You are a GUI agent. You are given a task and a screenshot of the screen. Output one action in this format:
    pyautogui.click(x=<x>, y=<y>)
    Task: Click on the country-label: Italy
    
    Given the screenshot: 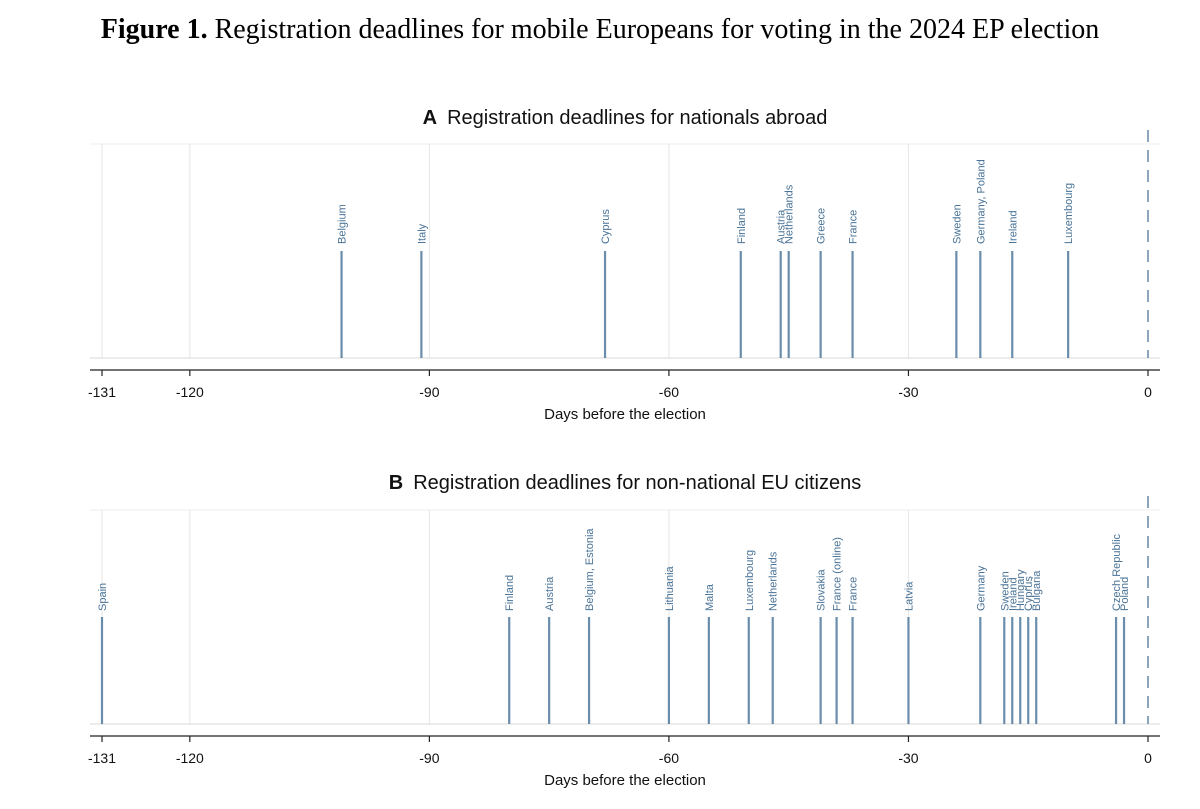 What is the action you would take?
    pyautogui.click(x=422, y=233)
    